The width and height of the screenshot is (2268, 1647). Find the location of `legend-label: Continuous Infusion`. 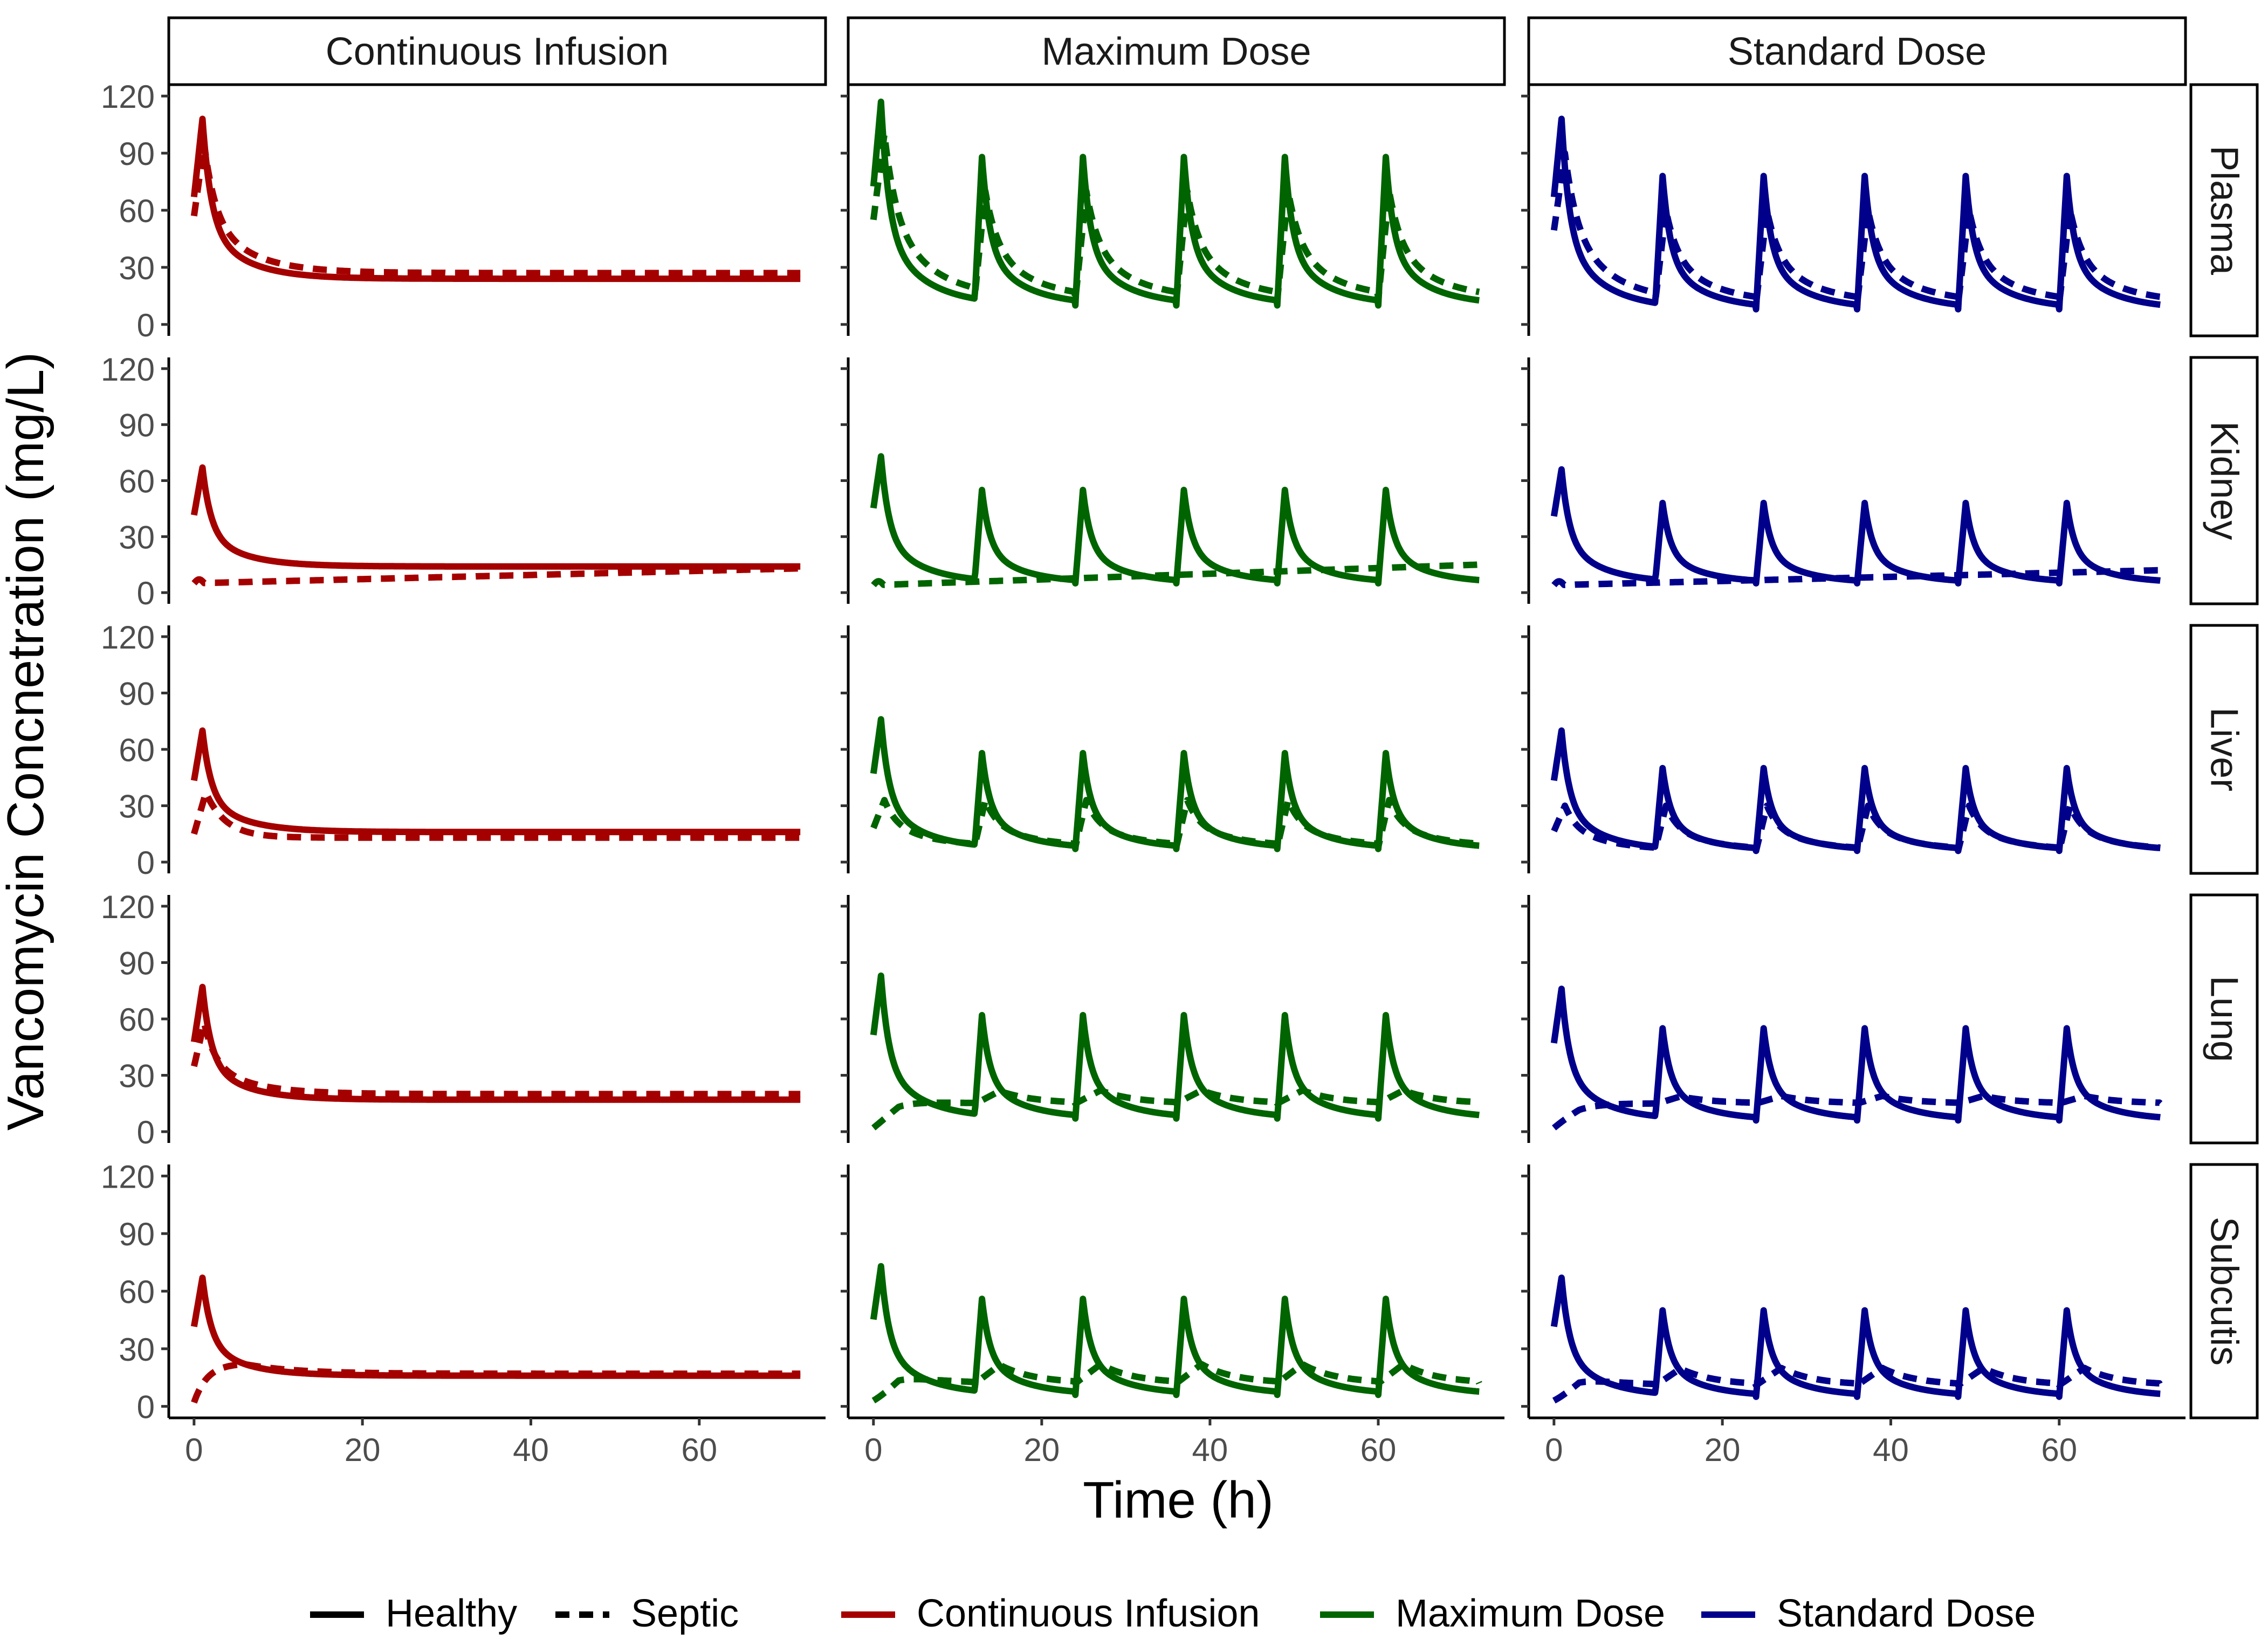

legend-label: Continuous Infusion is located at coordinates (1088, 1613).